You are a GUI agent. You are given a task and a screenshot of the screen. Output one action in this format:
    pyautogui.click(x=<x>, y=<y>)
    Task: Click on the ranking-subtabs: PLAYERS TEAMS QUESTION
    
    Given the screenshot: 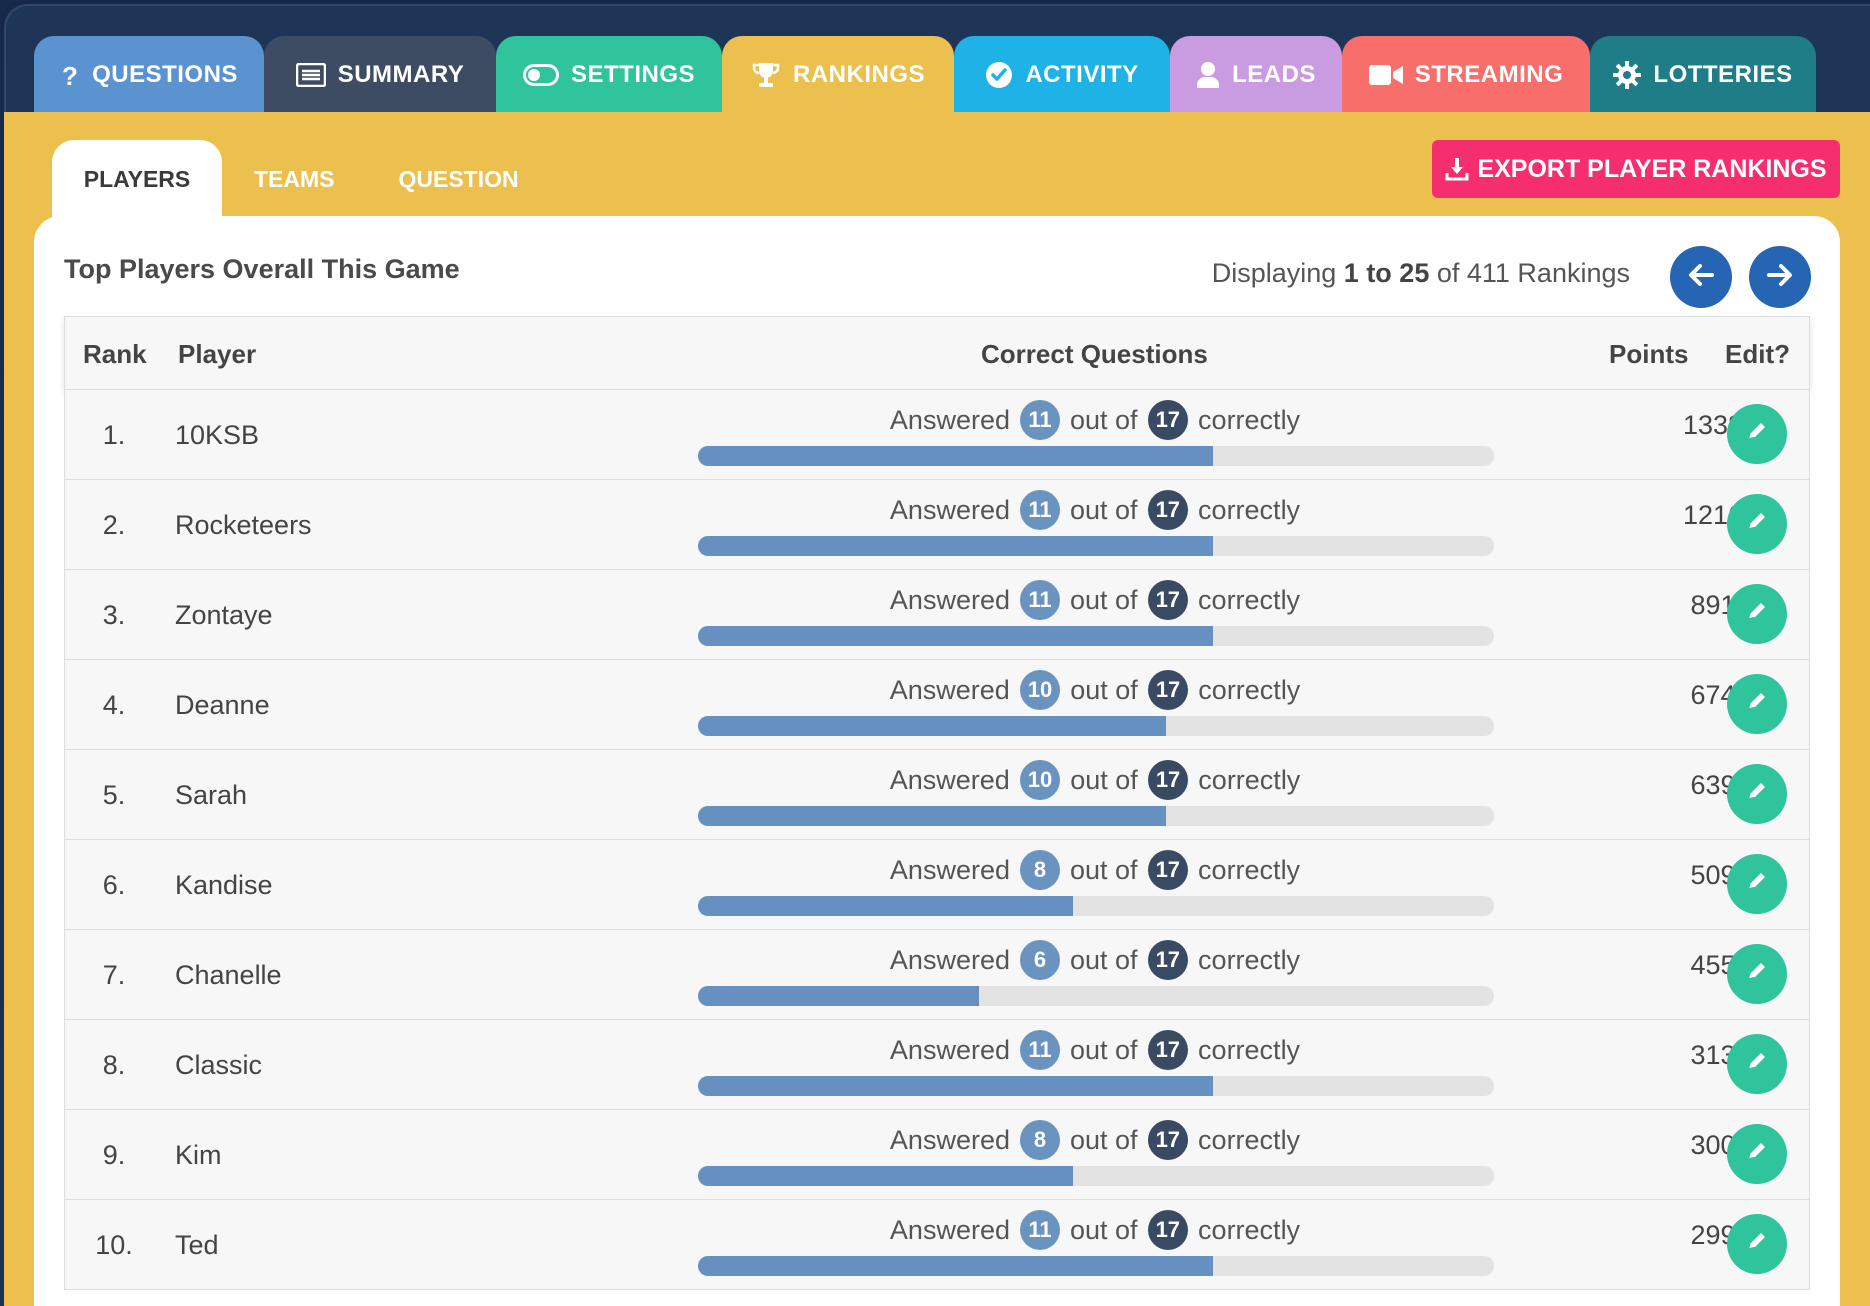 What is the action you would take?
    pyautogui.click(x=301, y=179)
    